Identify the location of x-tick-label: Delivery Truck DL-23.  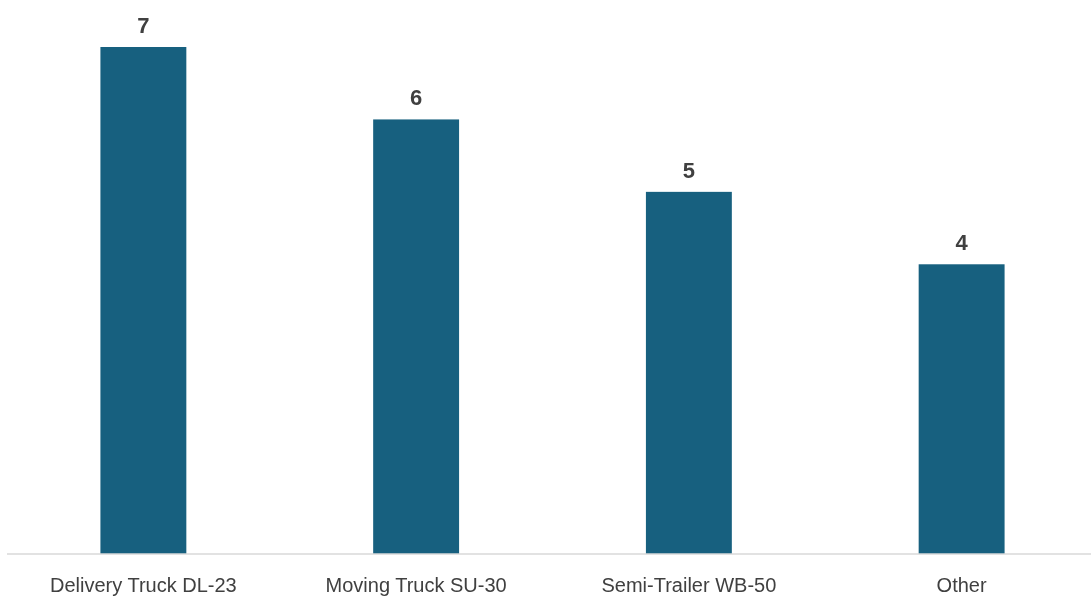
(143, 585).